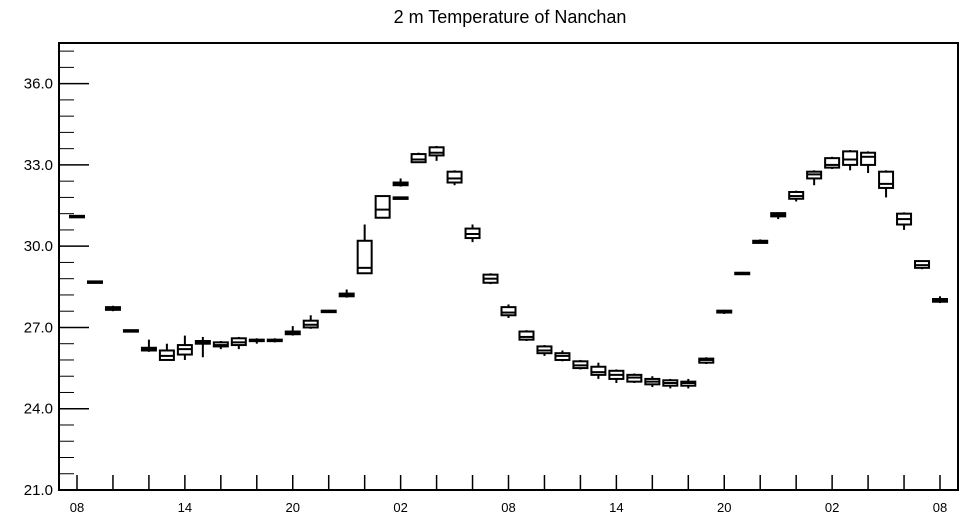 The height and width of the screenshot is (520, 964). I want to click on y-tick-label: 27.0, so click(38, 327).